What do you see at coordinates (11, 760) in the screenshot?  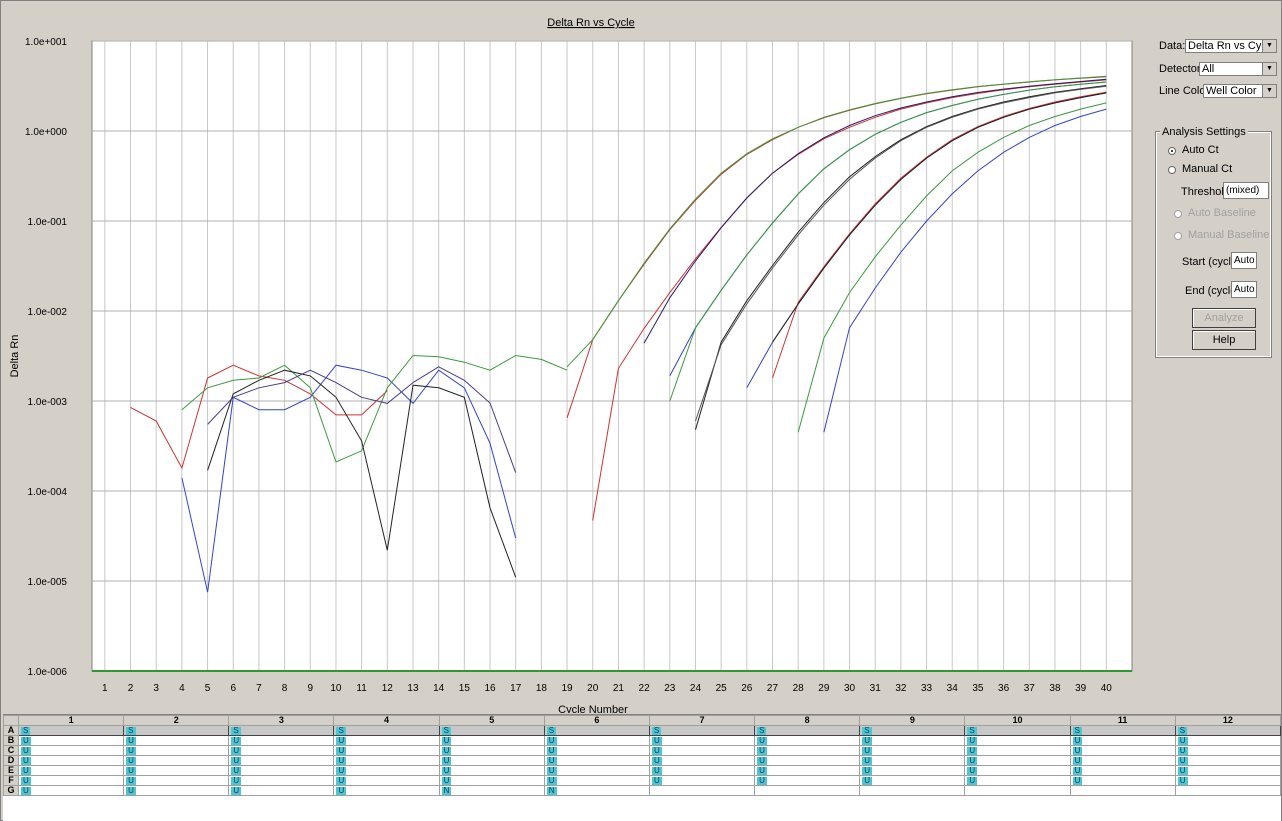 I see `plate-row-header: D` at bounding box center [11, 760].